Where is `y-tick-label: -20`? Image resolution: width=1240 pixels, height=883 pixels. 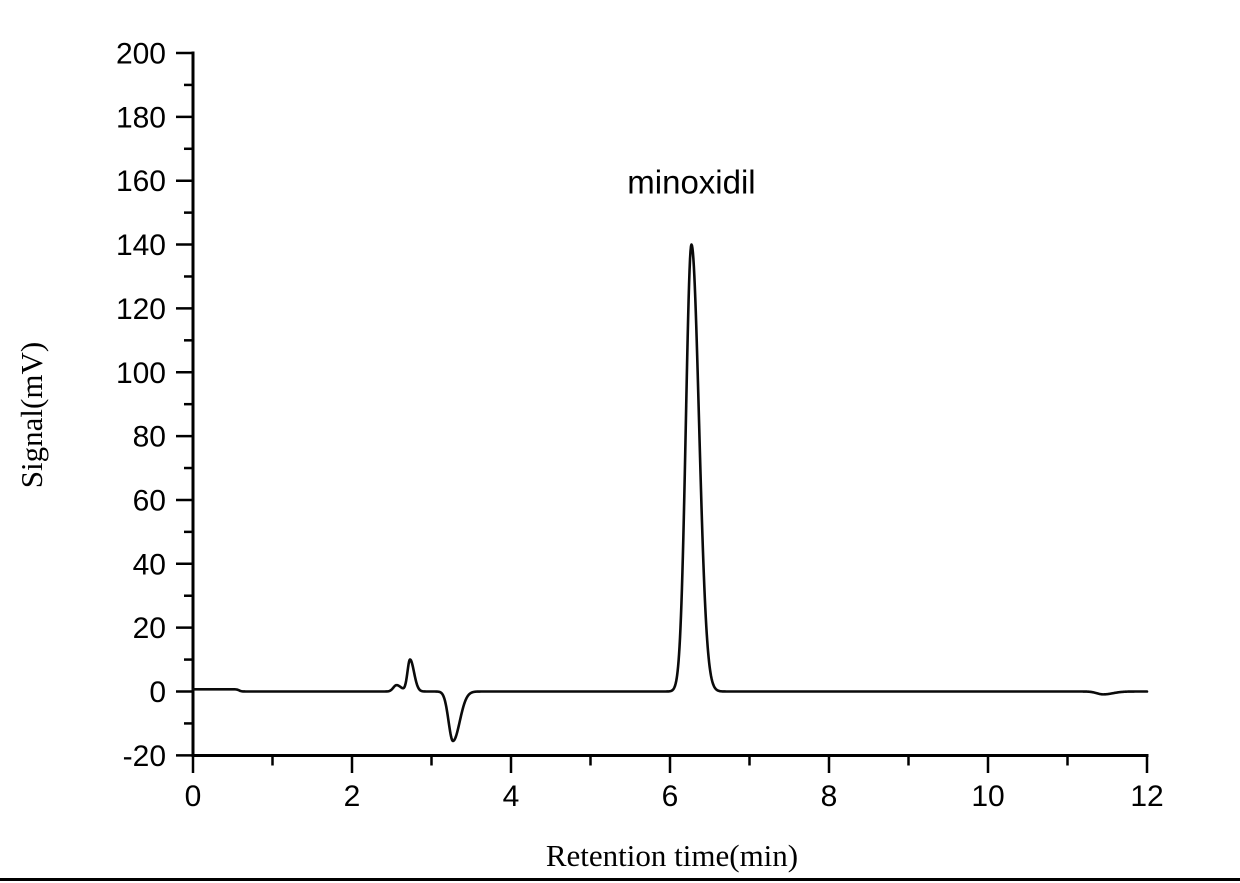 y-tick-label: -20 is located at coordinates (144, 756).